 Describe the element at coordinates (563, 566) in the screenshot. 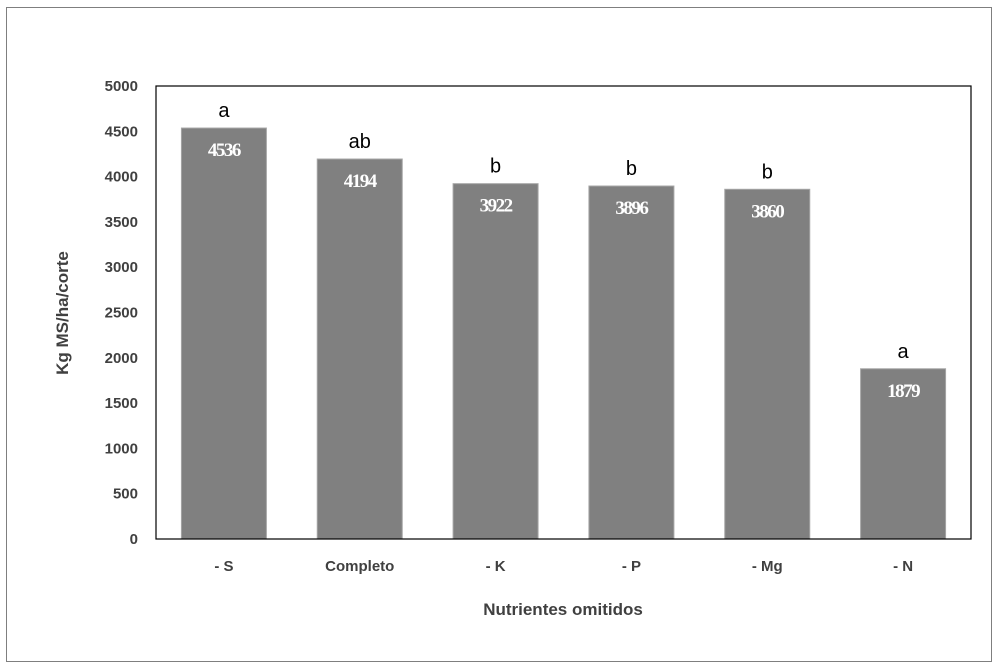

I see `x-axis-ticks: - S Completo - K - P - Mg - N` at that location.